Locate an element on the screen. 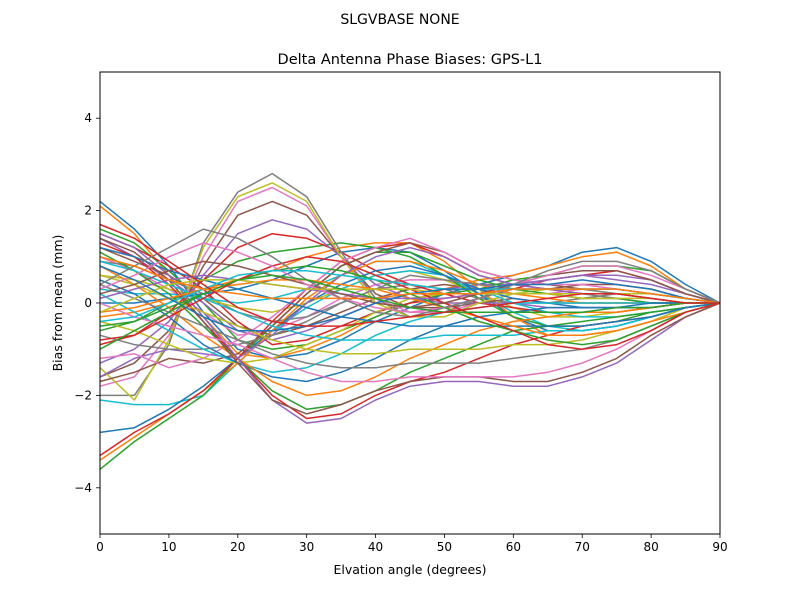  y-tick-label: 4 is located at coordinates (88, 118).